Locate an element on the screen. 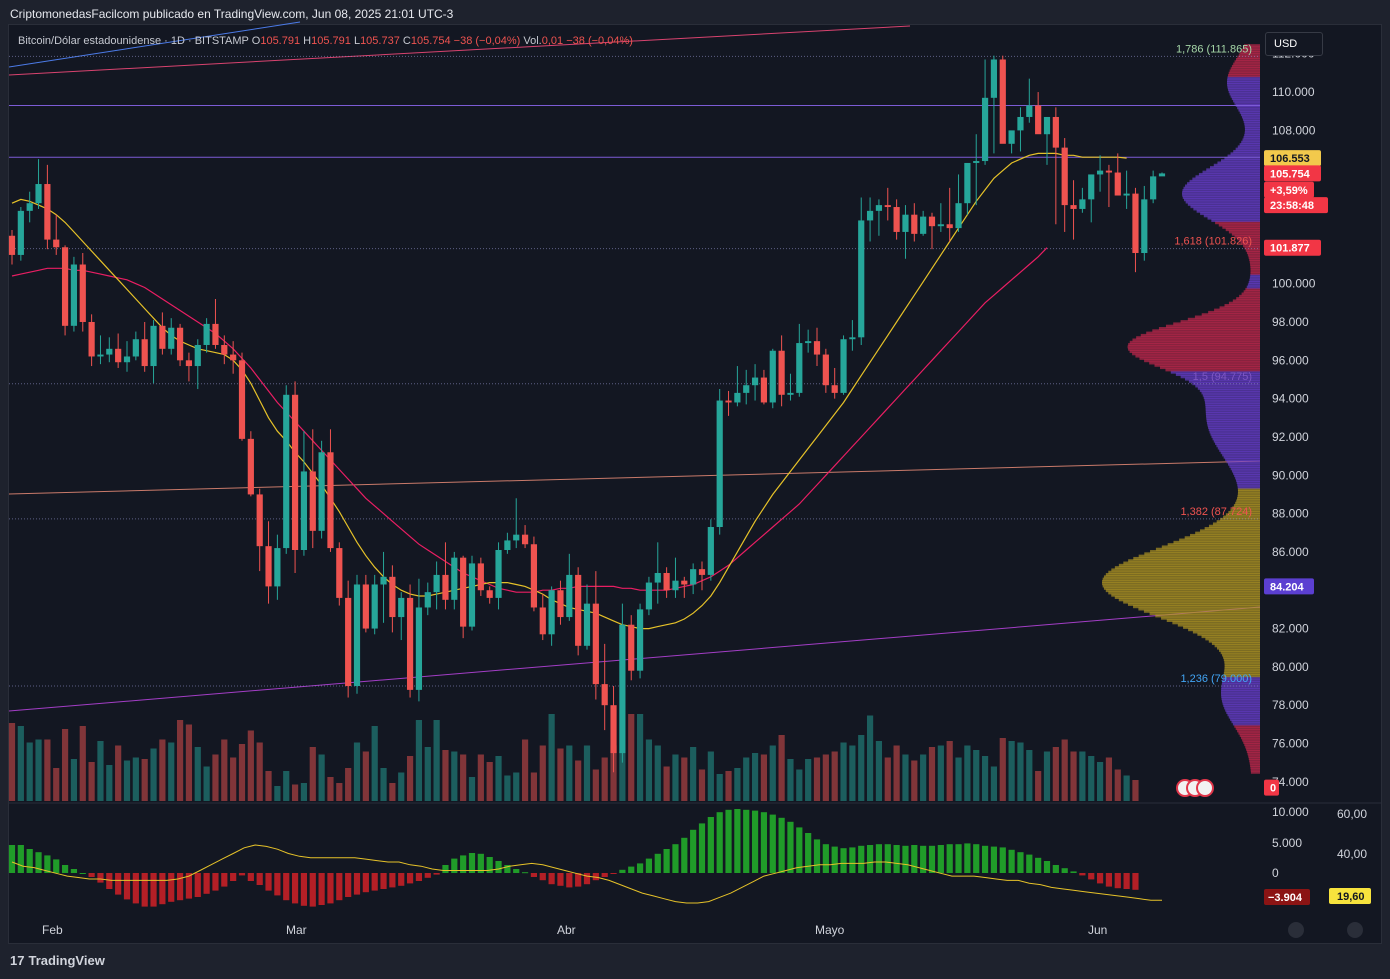 The image size is (1390, 979). price-tick-label: 74.000 is located at coordinates (1290, 782).